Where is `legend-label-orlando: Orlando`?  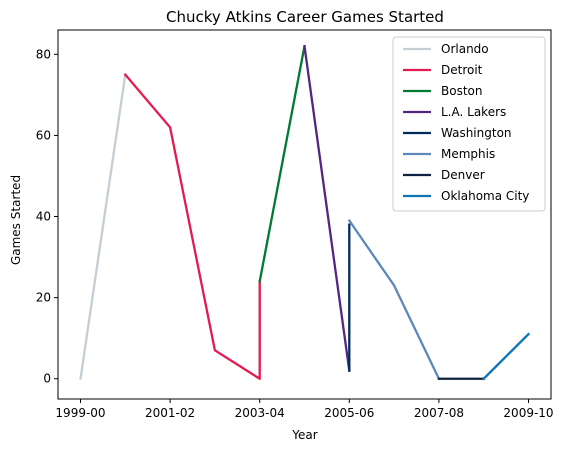 legend-label-orlando: Orlando is located at coordinates (465, 49).